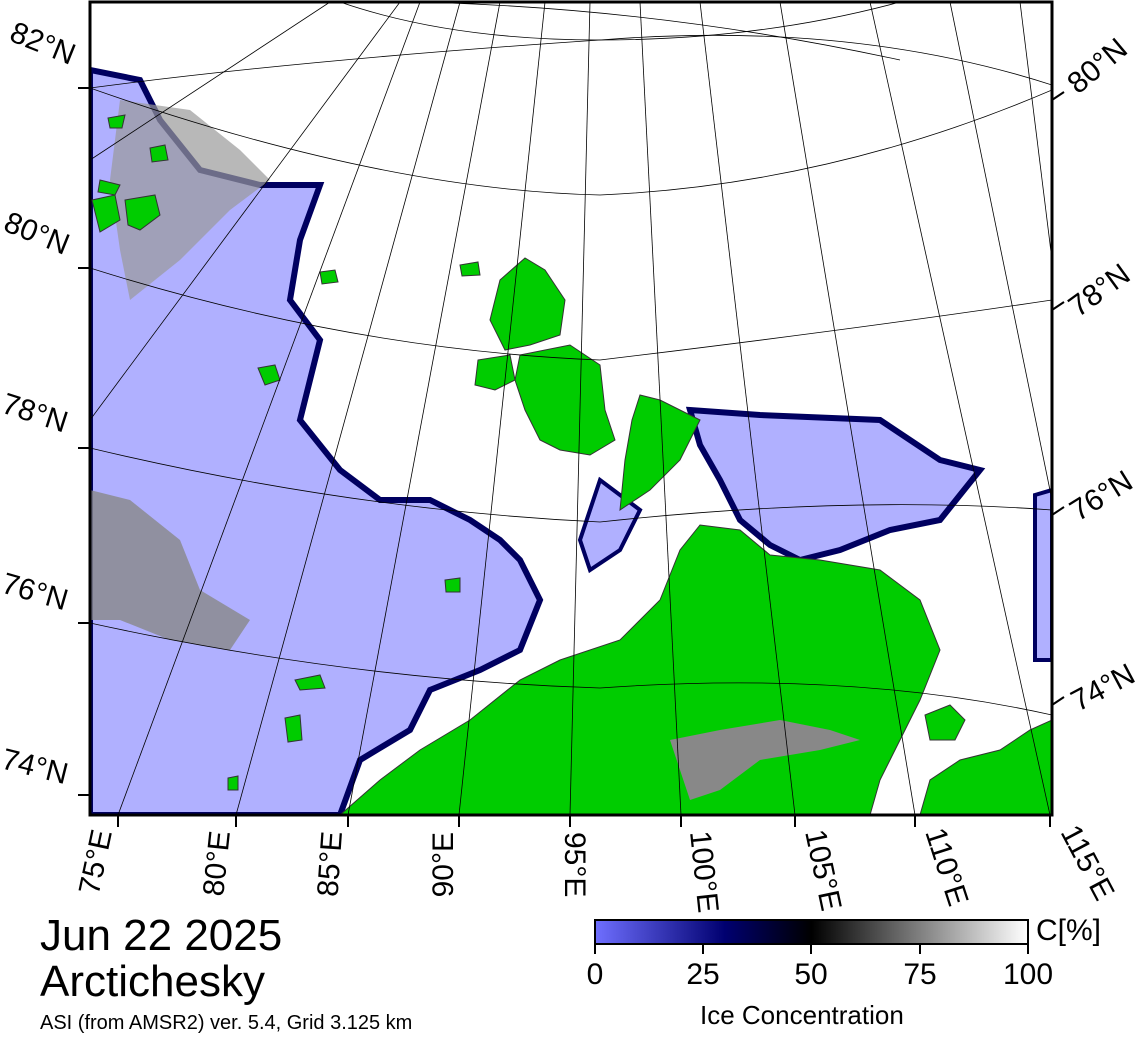 Image resolution: width=1140 pixels, height=1037 pixels. Describe the element at coordinates (985, 767) in the screenshot. I see `land-east-coast` at that location.